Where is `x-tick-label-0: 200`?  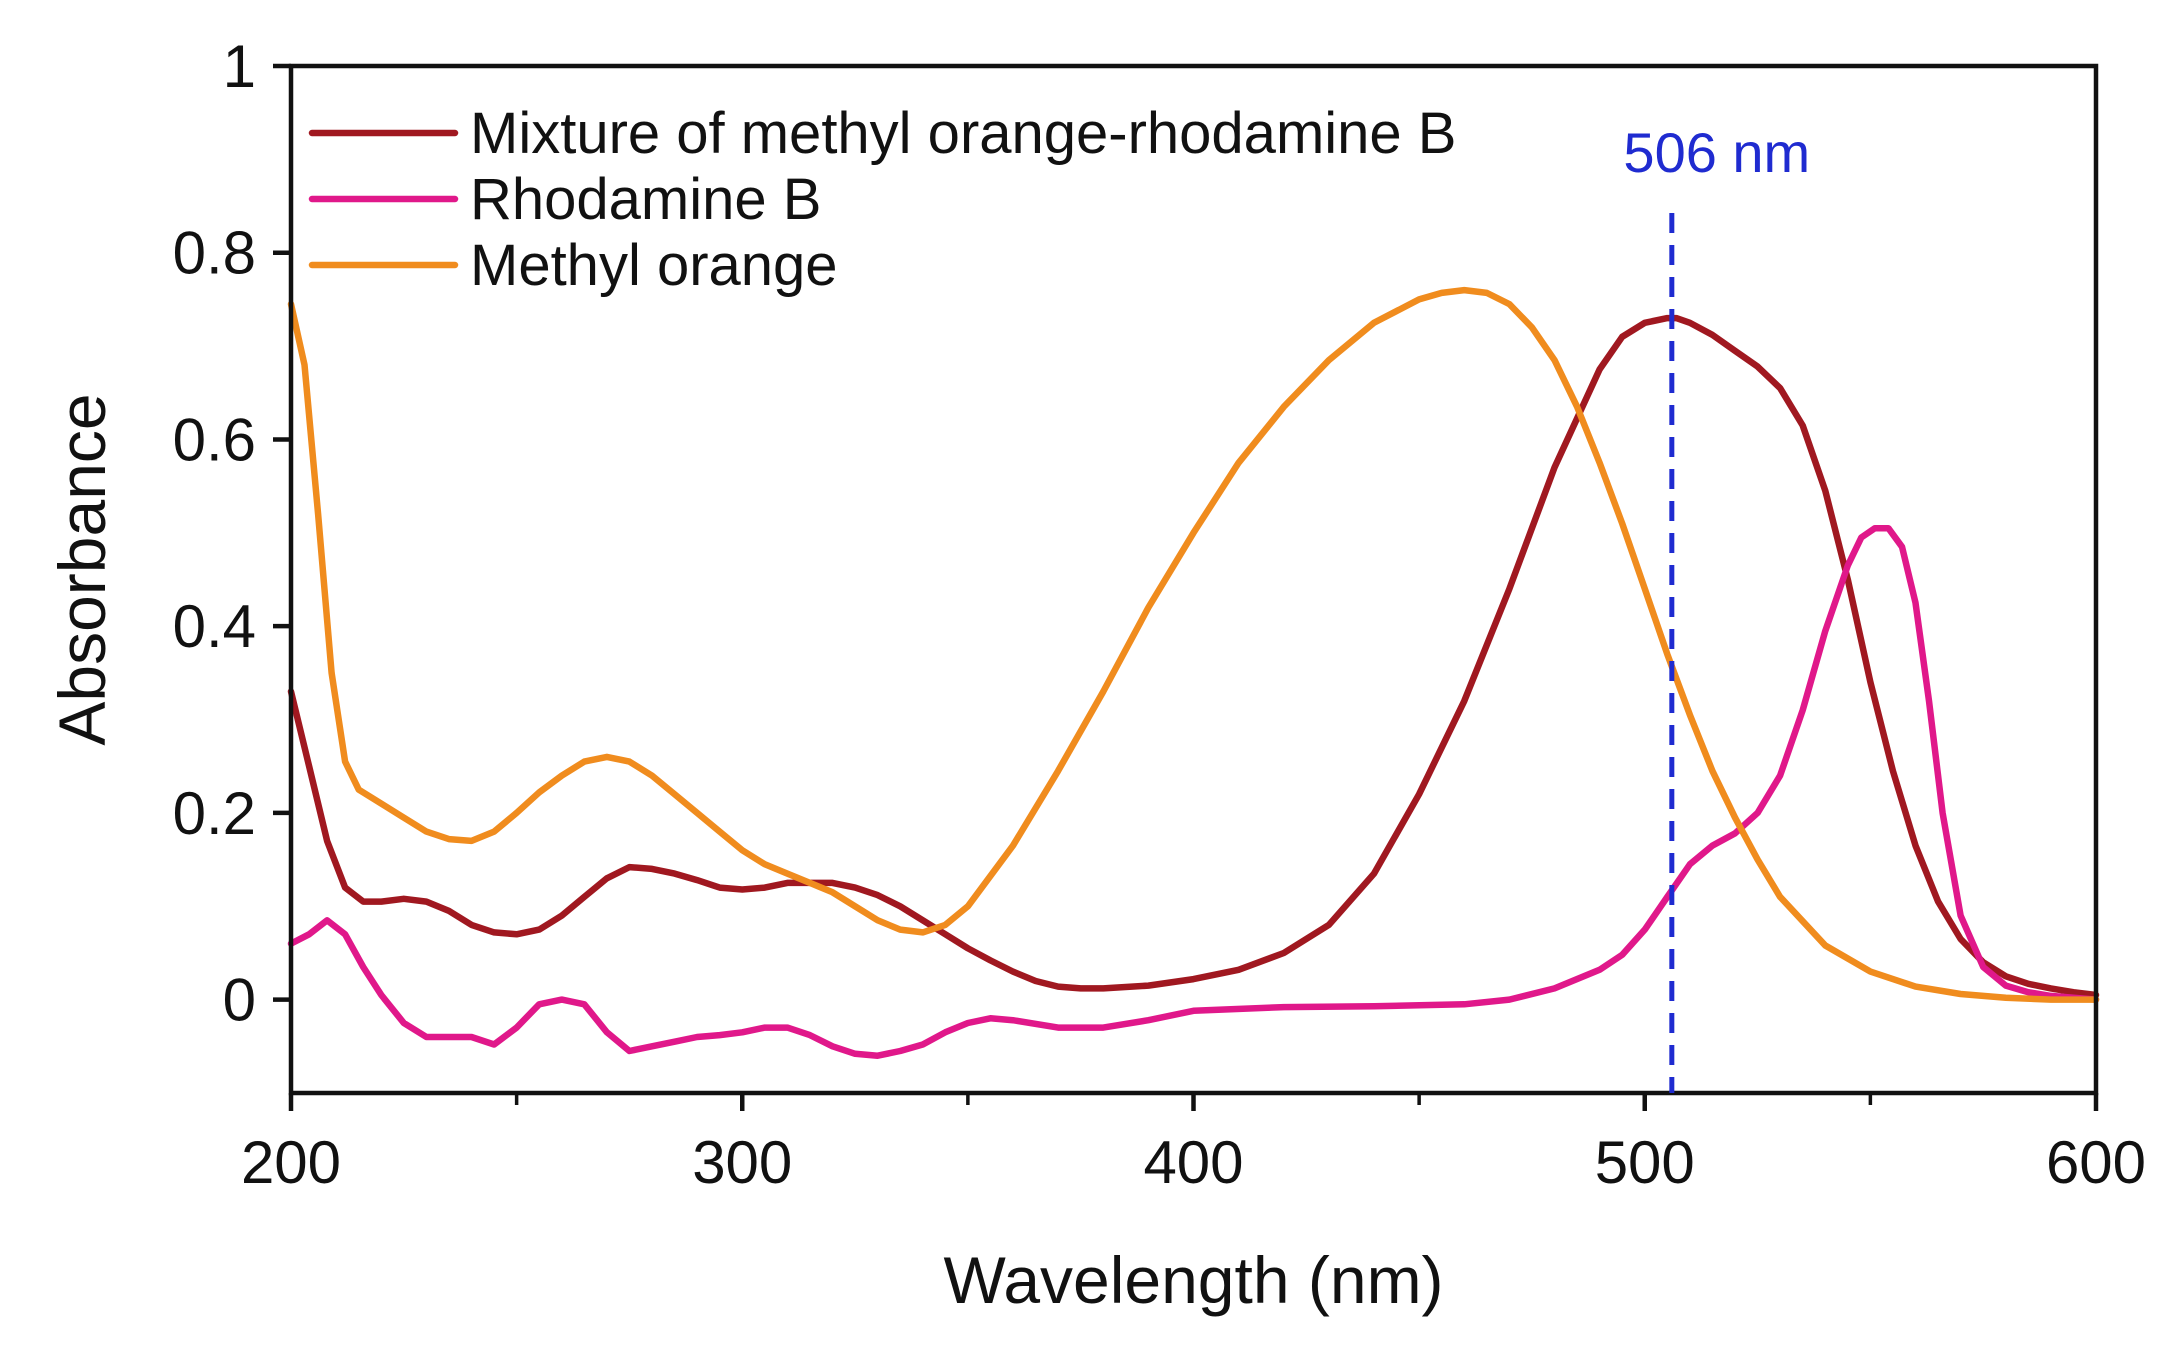 x-tick-label-0: 200 is located at coordinates (291, 1162).